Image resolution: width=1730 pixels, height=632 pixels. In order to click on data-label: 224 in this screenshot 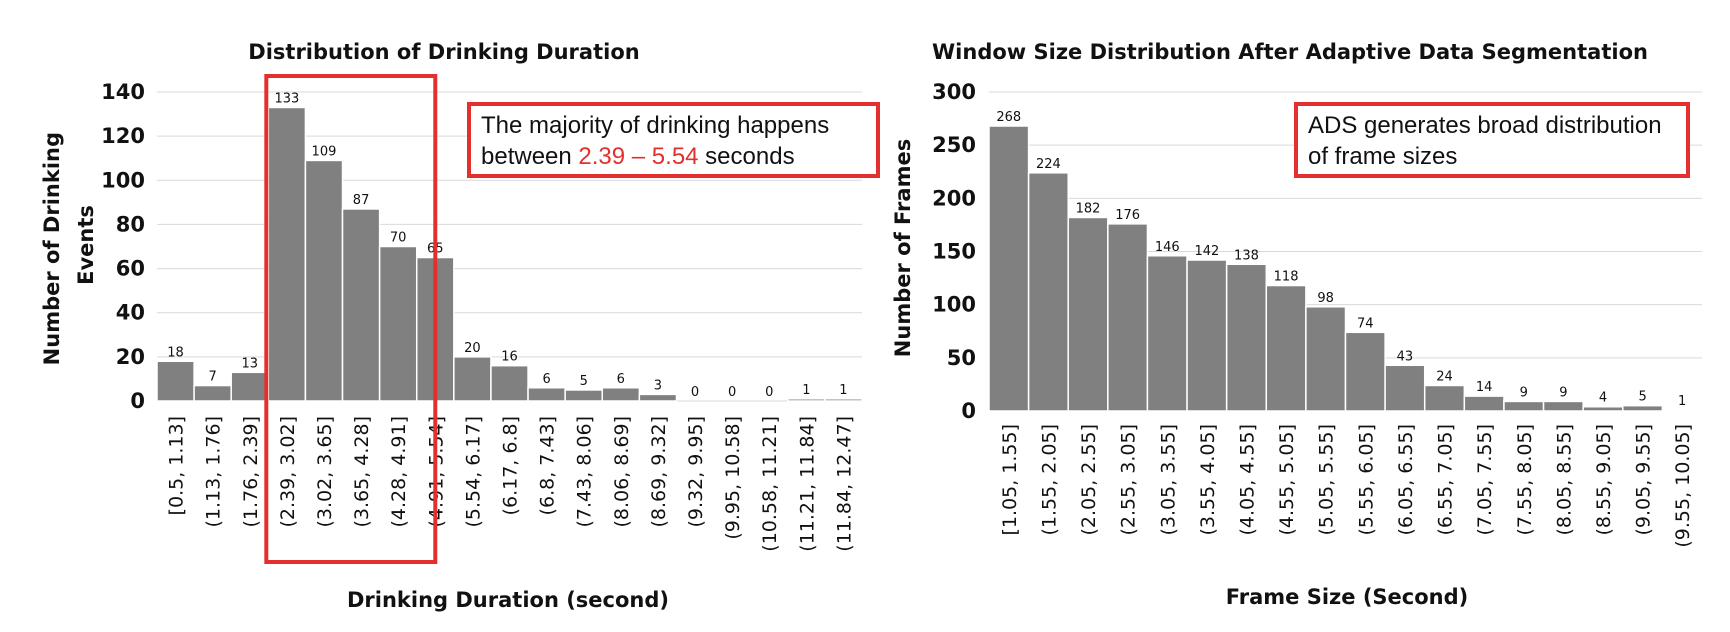, I will do `click(1048, 164)`.